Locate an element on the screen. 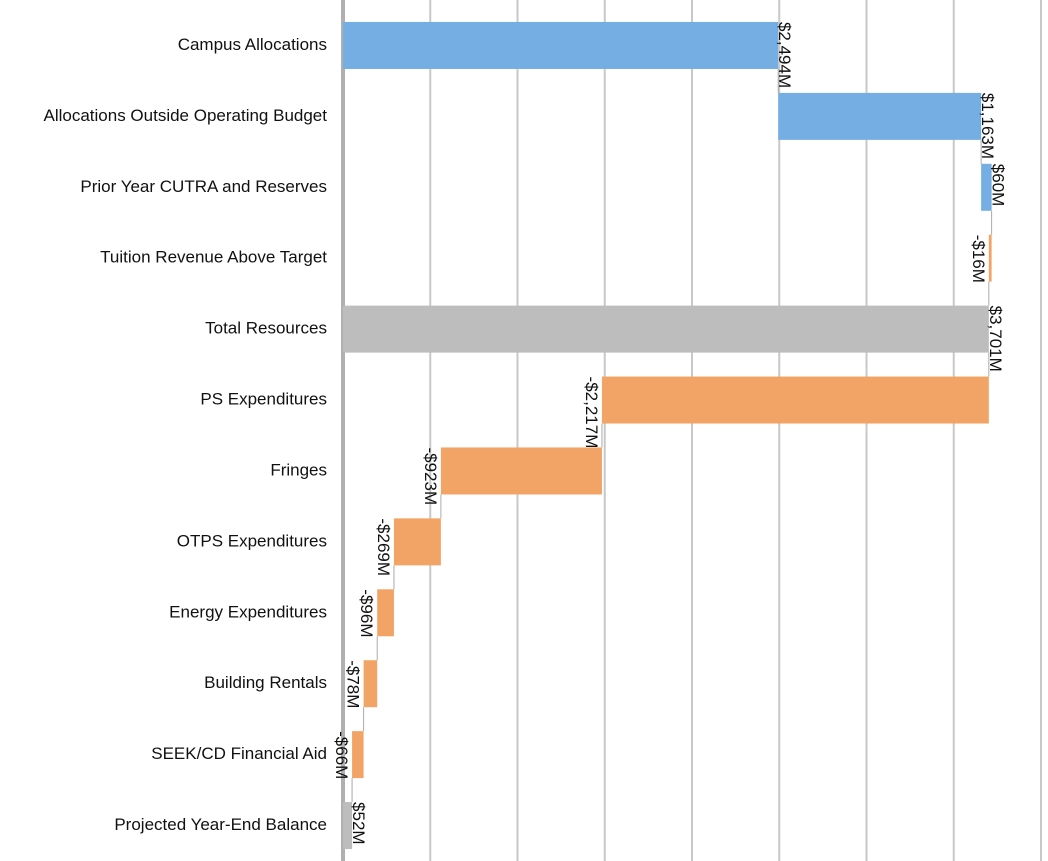  category-label: Campus Allocations is located at coordinates (252, 44).